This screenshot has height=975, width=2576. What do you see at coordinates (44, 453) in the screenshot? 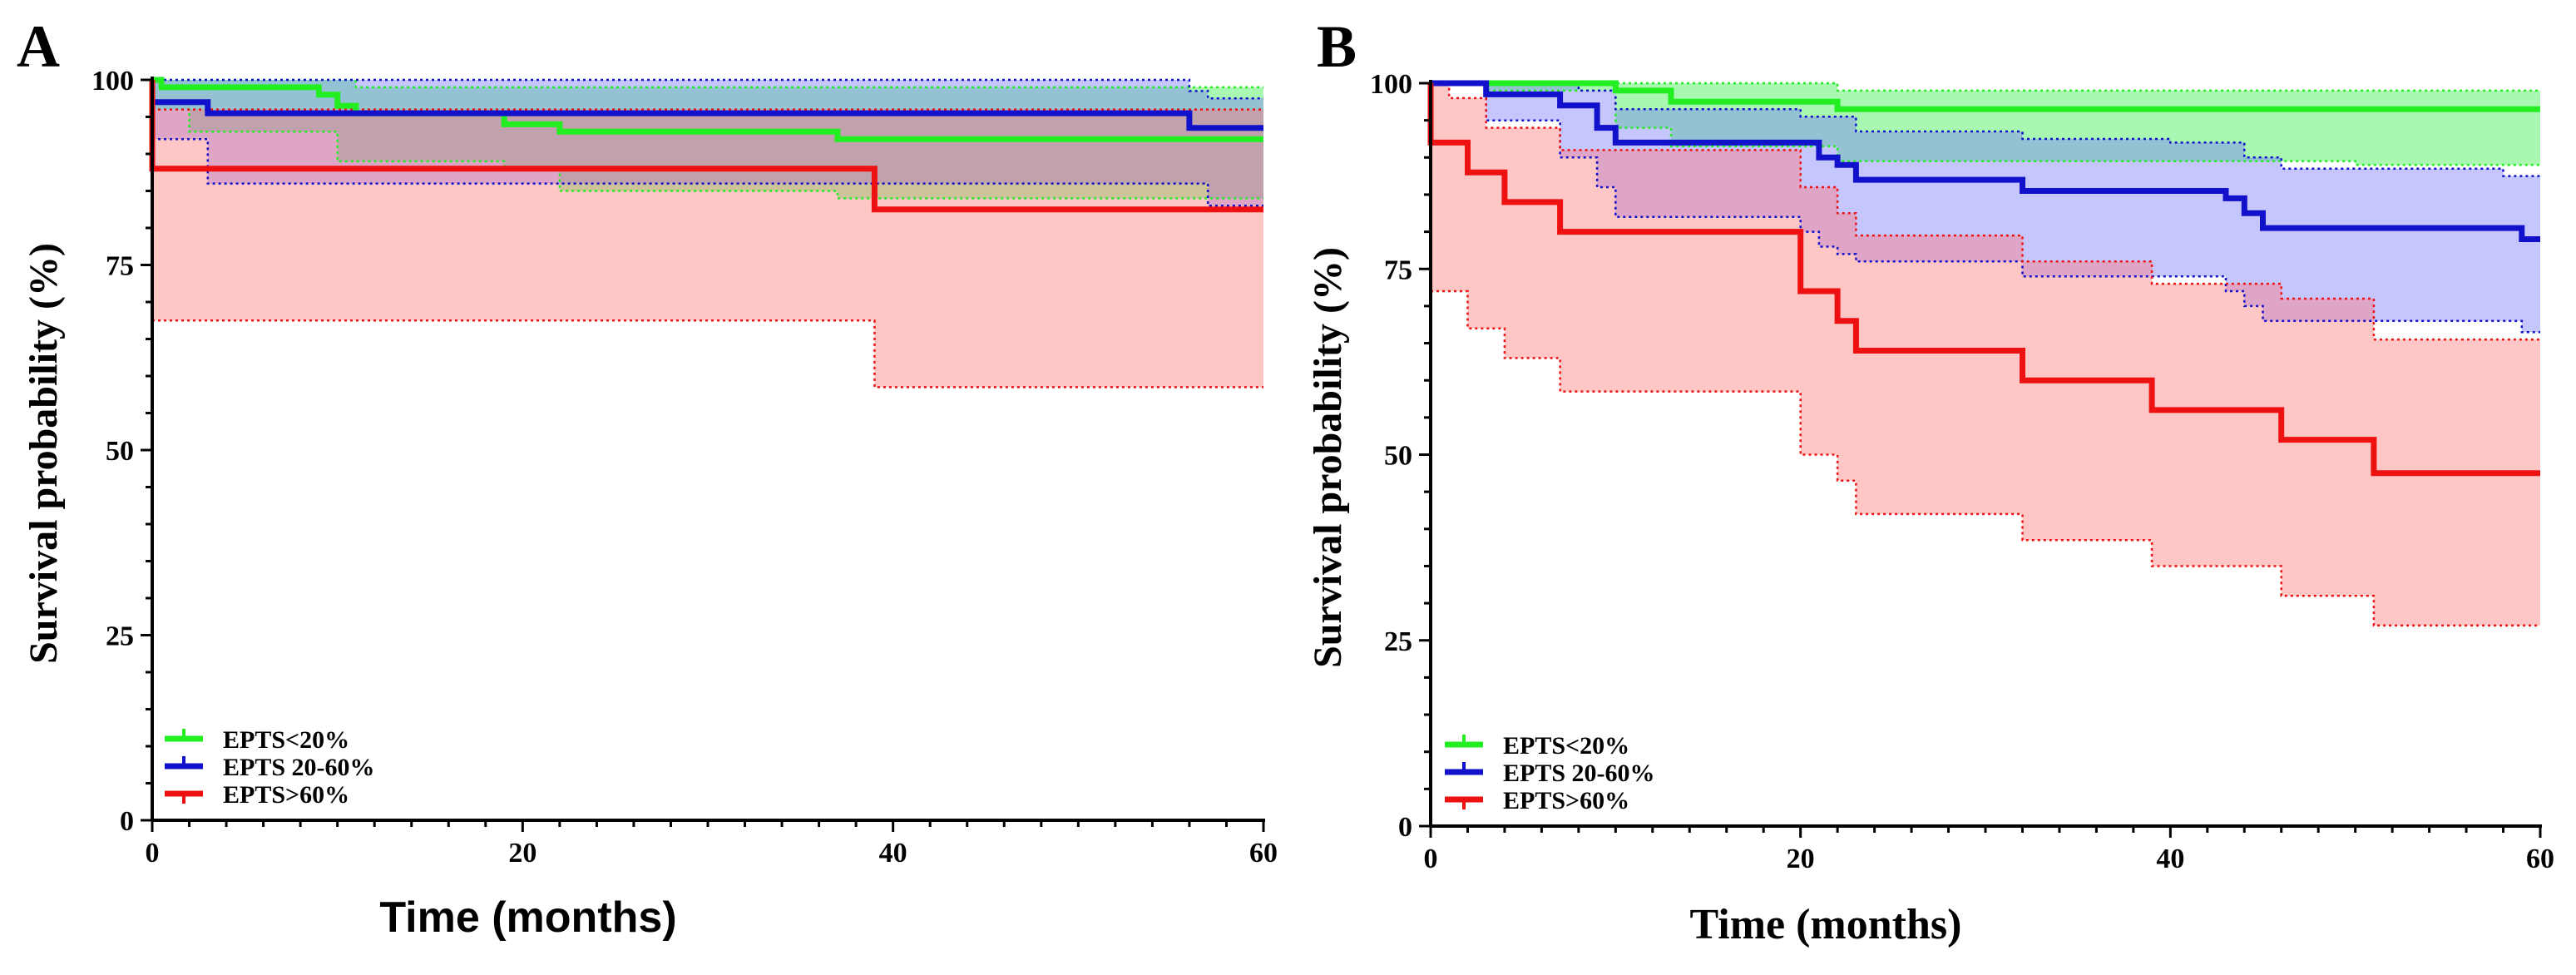
I see `panel-a-y-title: Survival probability (%)` at bounding box center [44, 453].